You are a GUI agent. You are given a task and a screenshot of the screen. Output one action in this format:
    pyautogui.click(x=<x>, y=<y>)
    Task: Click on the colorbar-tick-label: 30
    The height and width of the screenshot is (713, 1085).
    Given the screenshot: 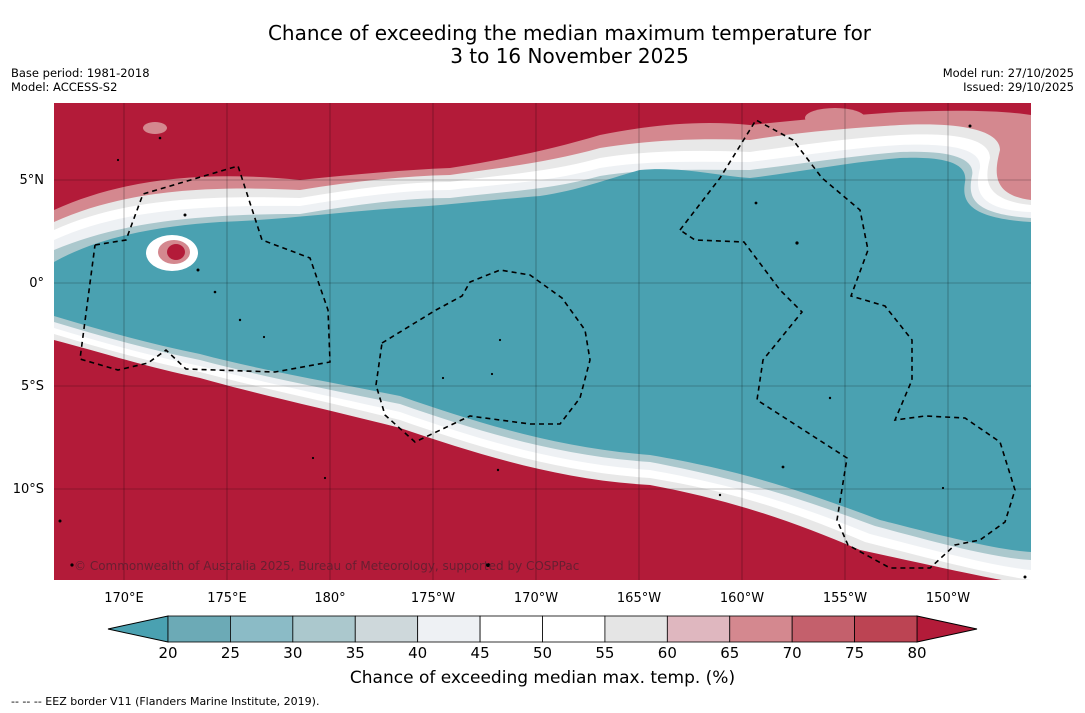 What is the action you would take?
    pyautogui.click(x=292, y=653)
    